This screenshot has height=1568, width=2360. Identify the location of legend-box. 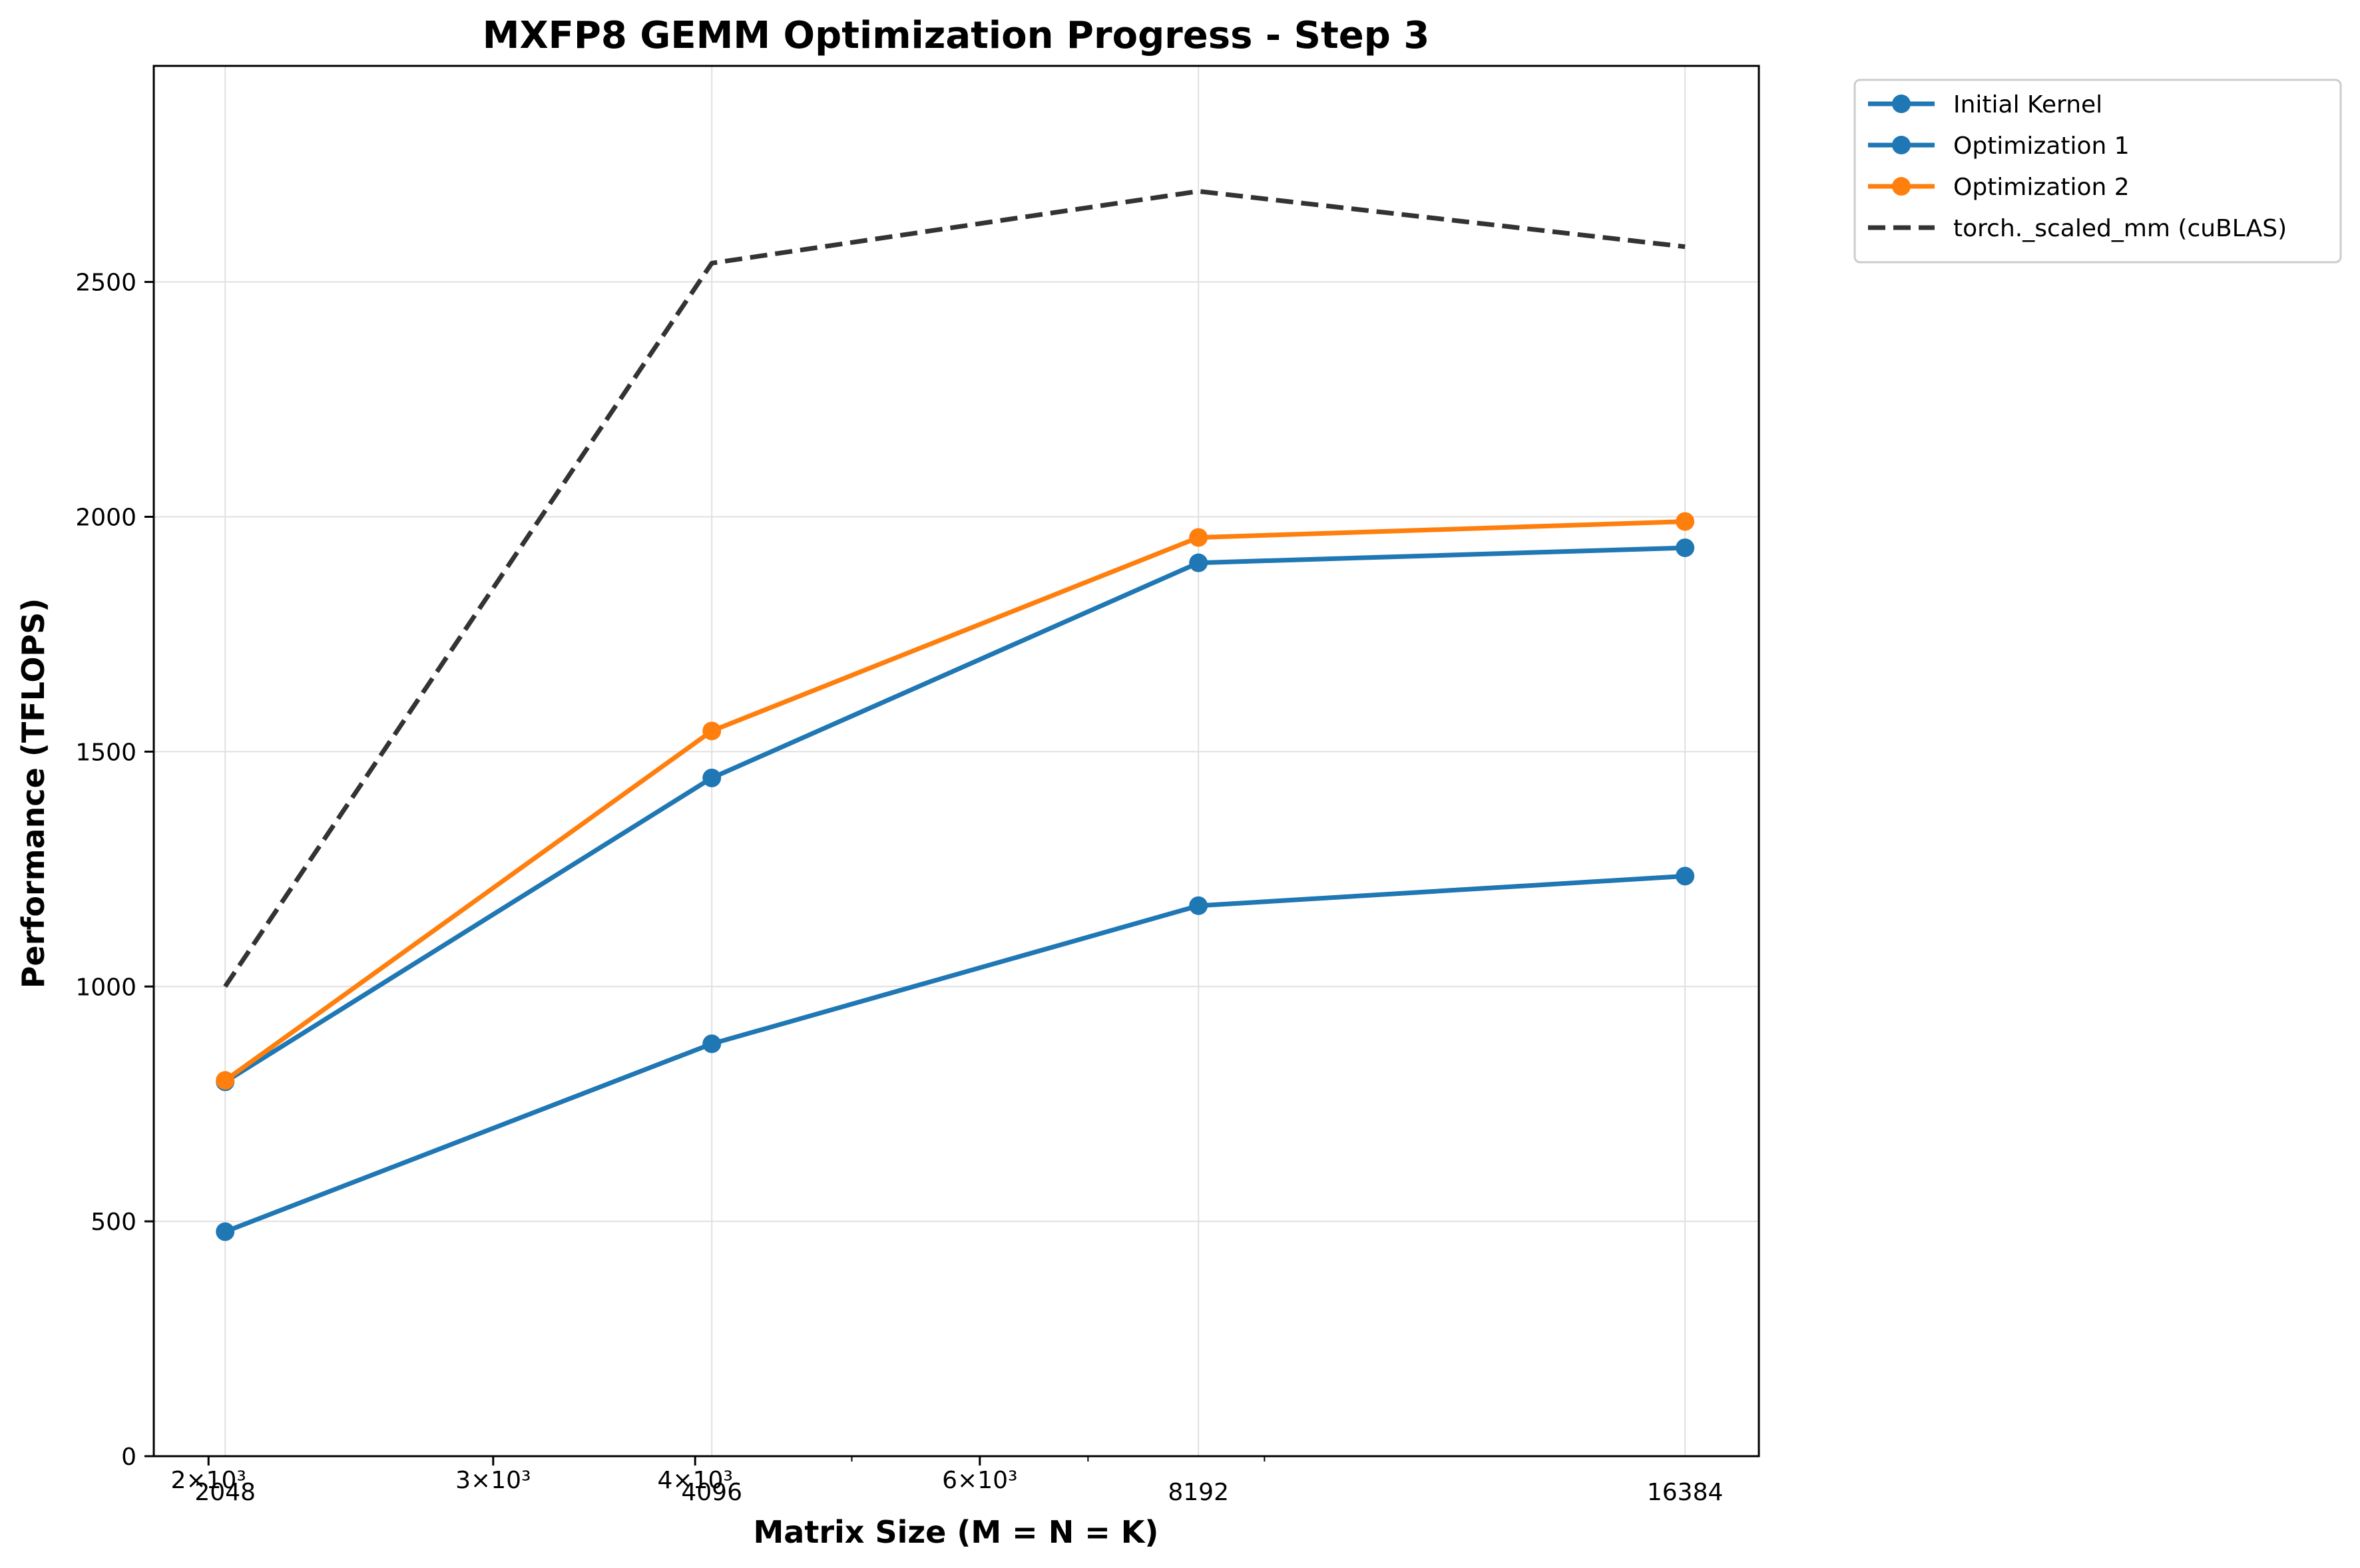
(2097, 171).